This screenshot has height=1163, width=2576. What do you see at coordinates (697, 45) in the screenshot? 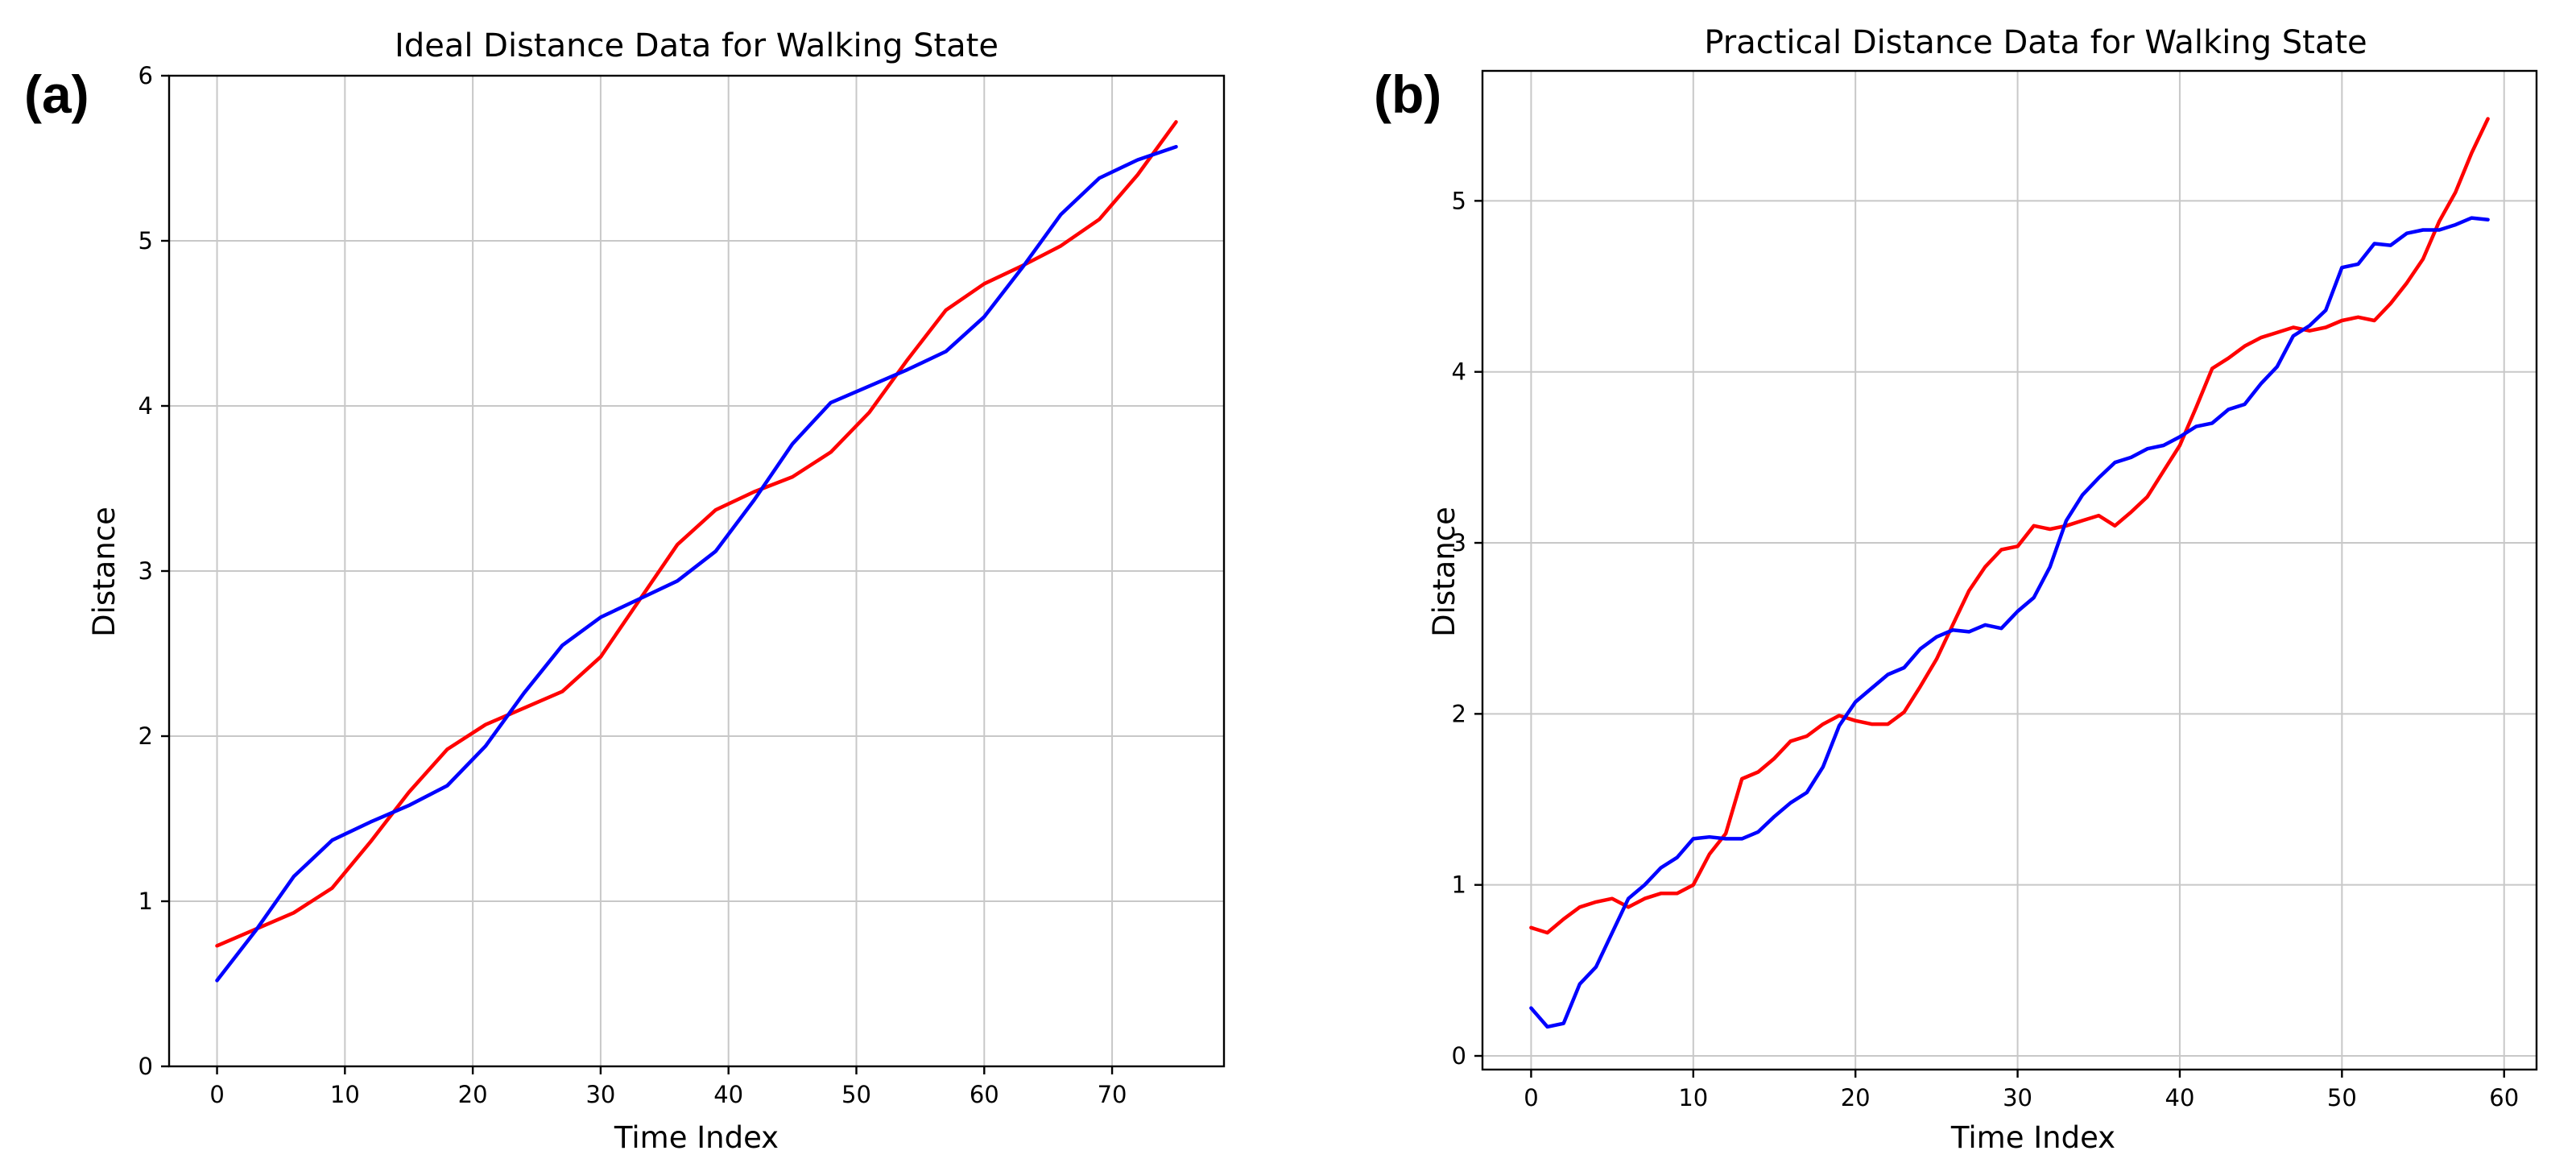
I see `panel-a-title: Ideal Distance Data for Walking State` at bounding box center [697, 45].